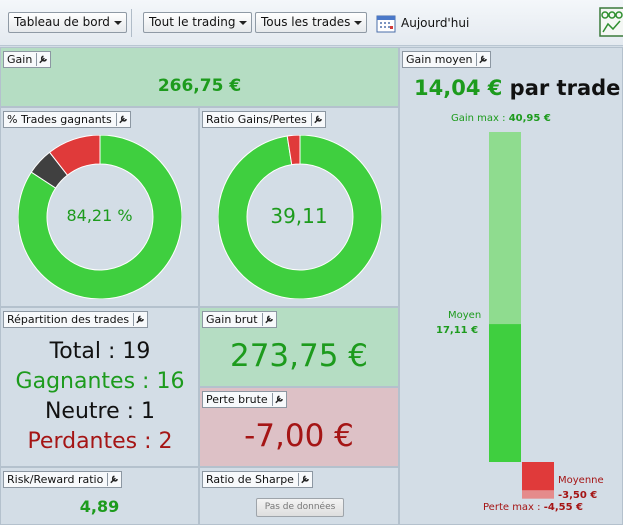 The width and height of the screenshot is (623, 525). I want to click on avg-gain-suffix: par trade, so click(565, 88).